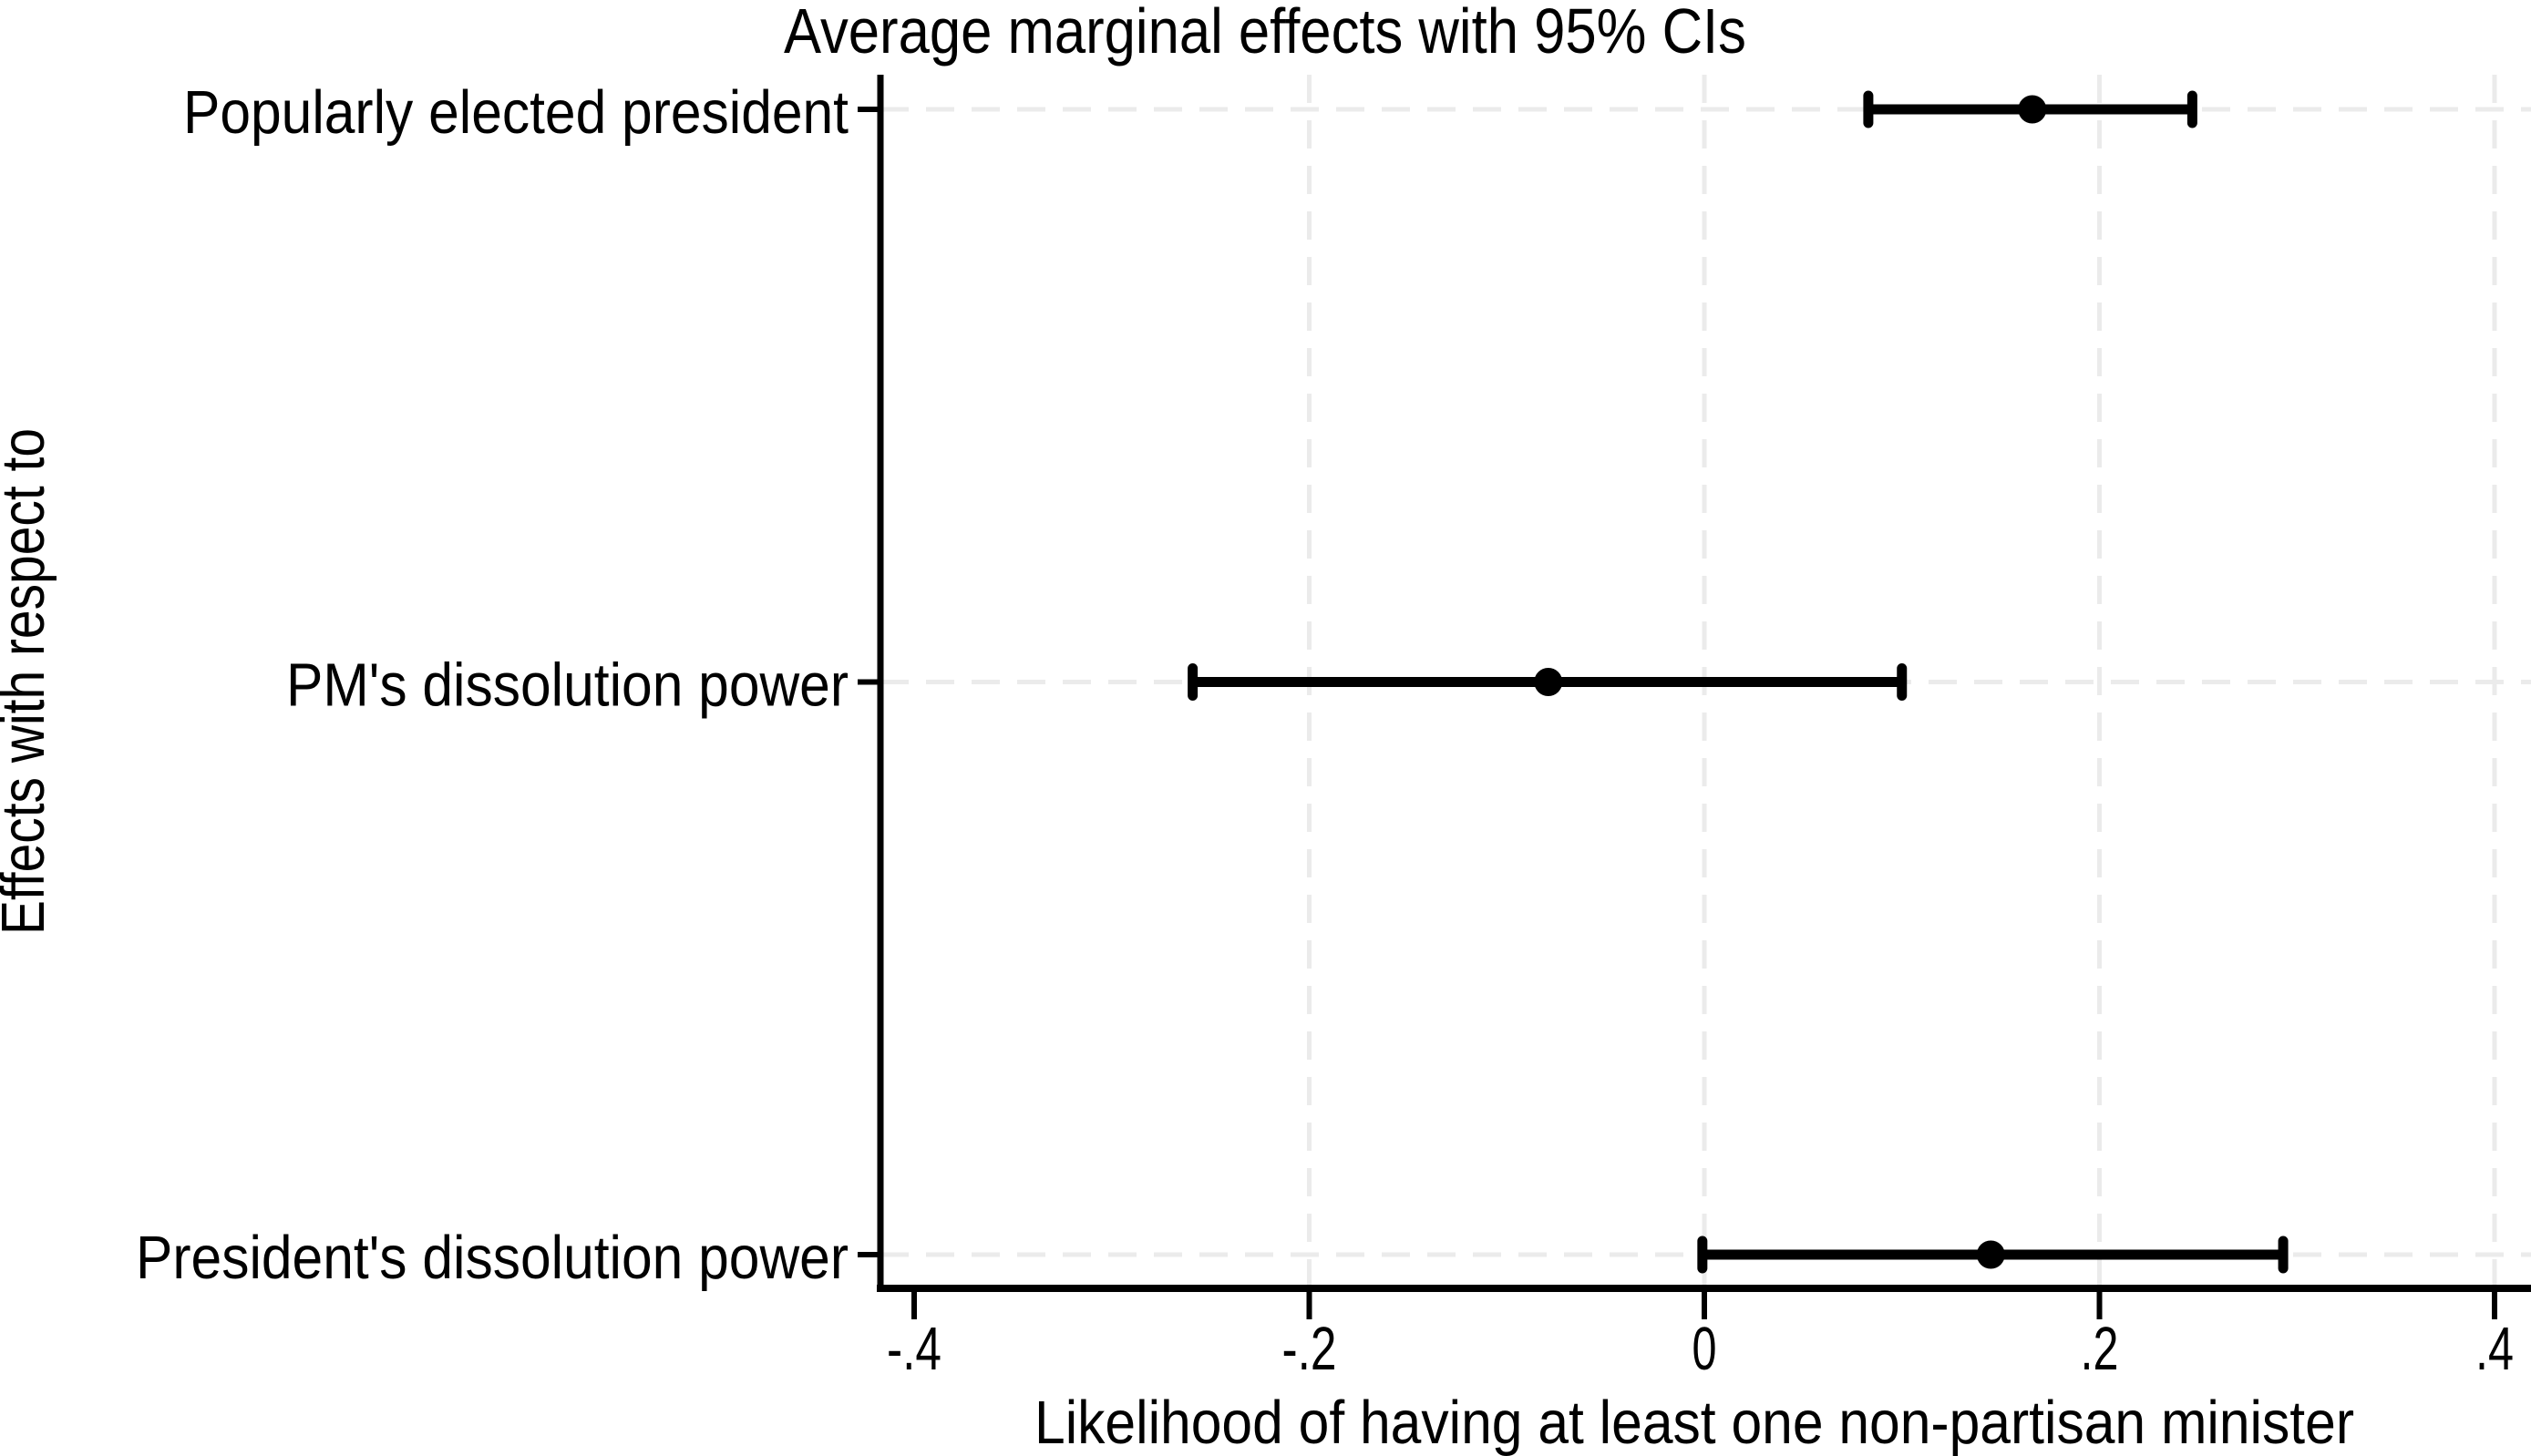 Image resolution: width=2531 pixels, height=1456 pixels. I want to click on x-ticks-layer: -.4 -.2 0 .2 .4, so click(1700, 1335).